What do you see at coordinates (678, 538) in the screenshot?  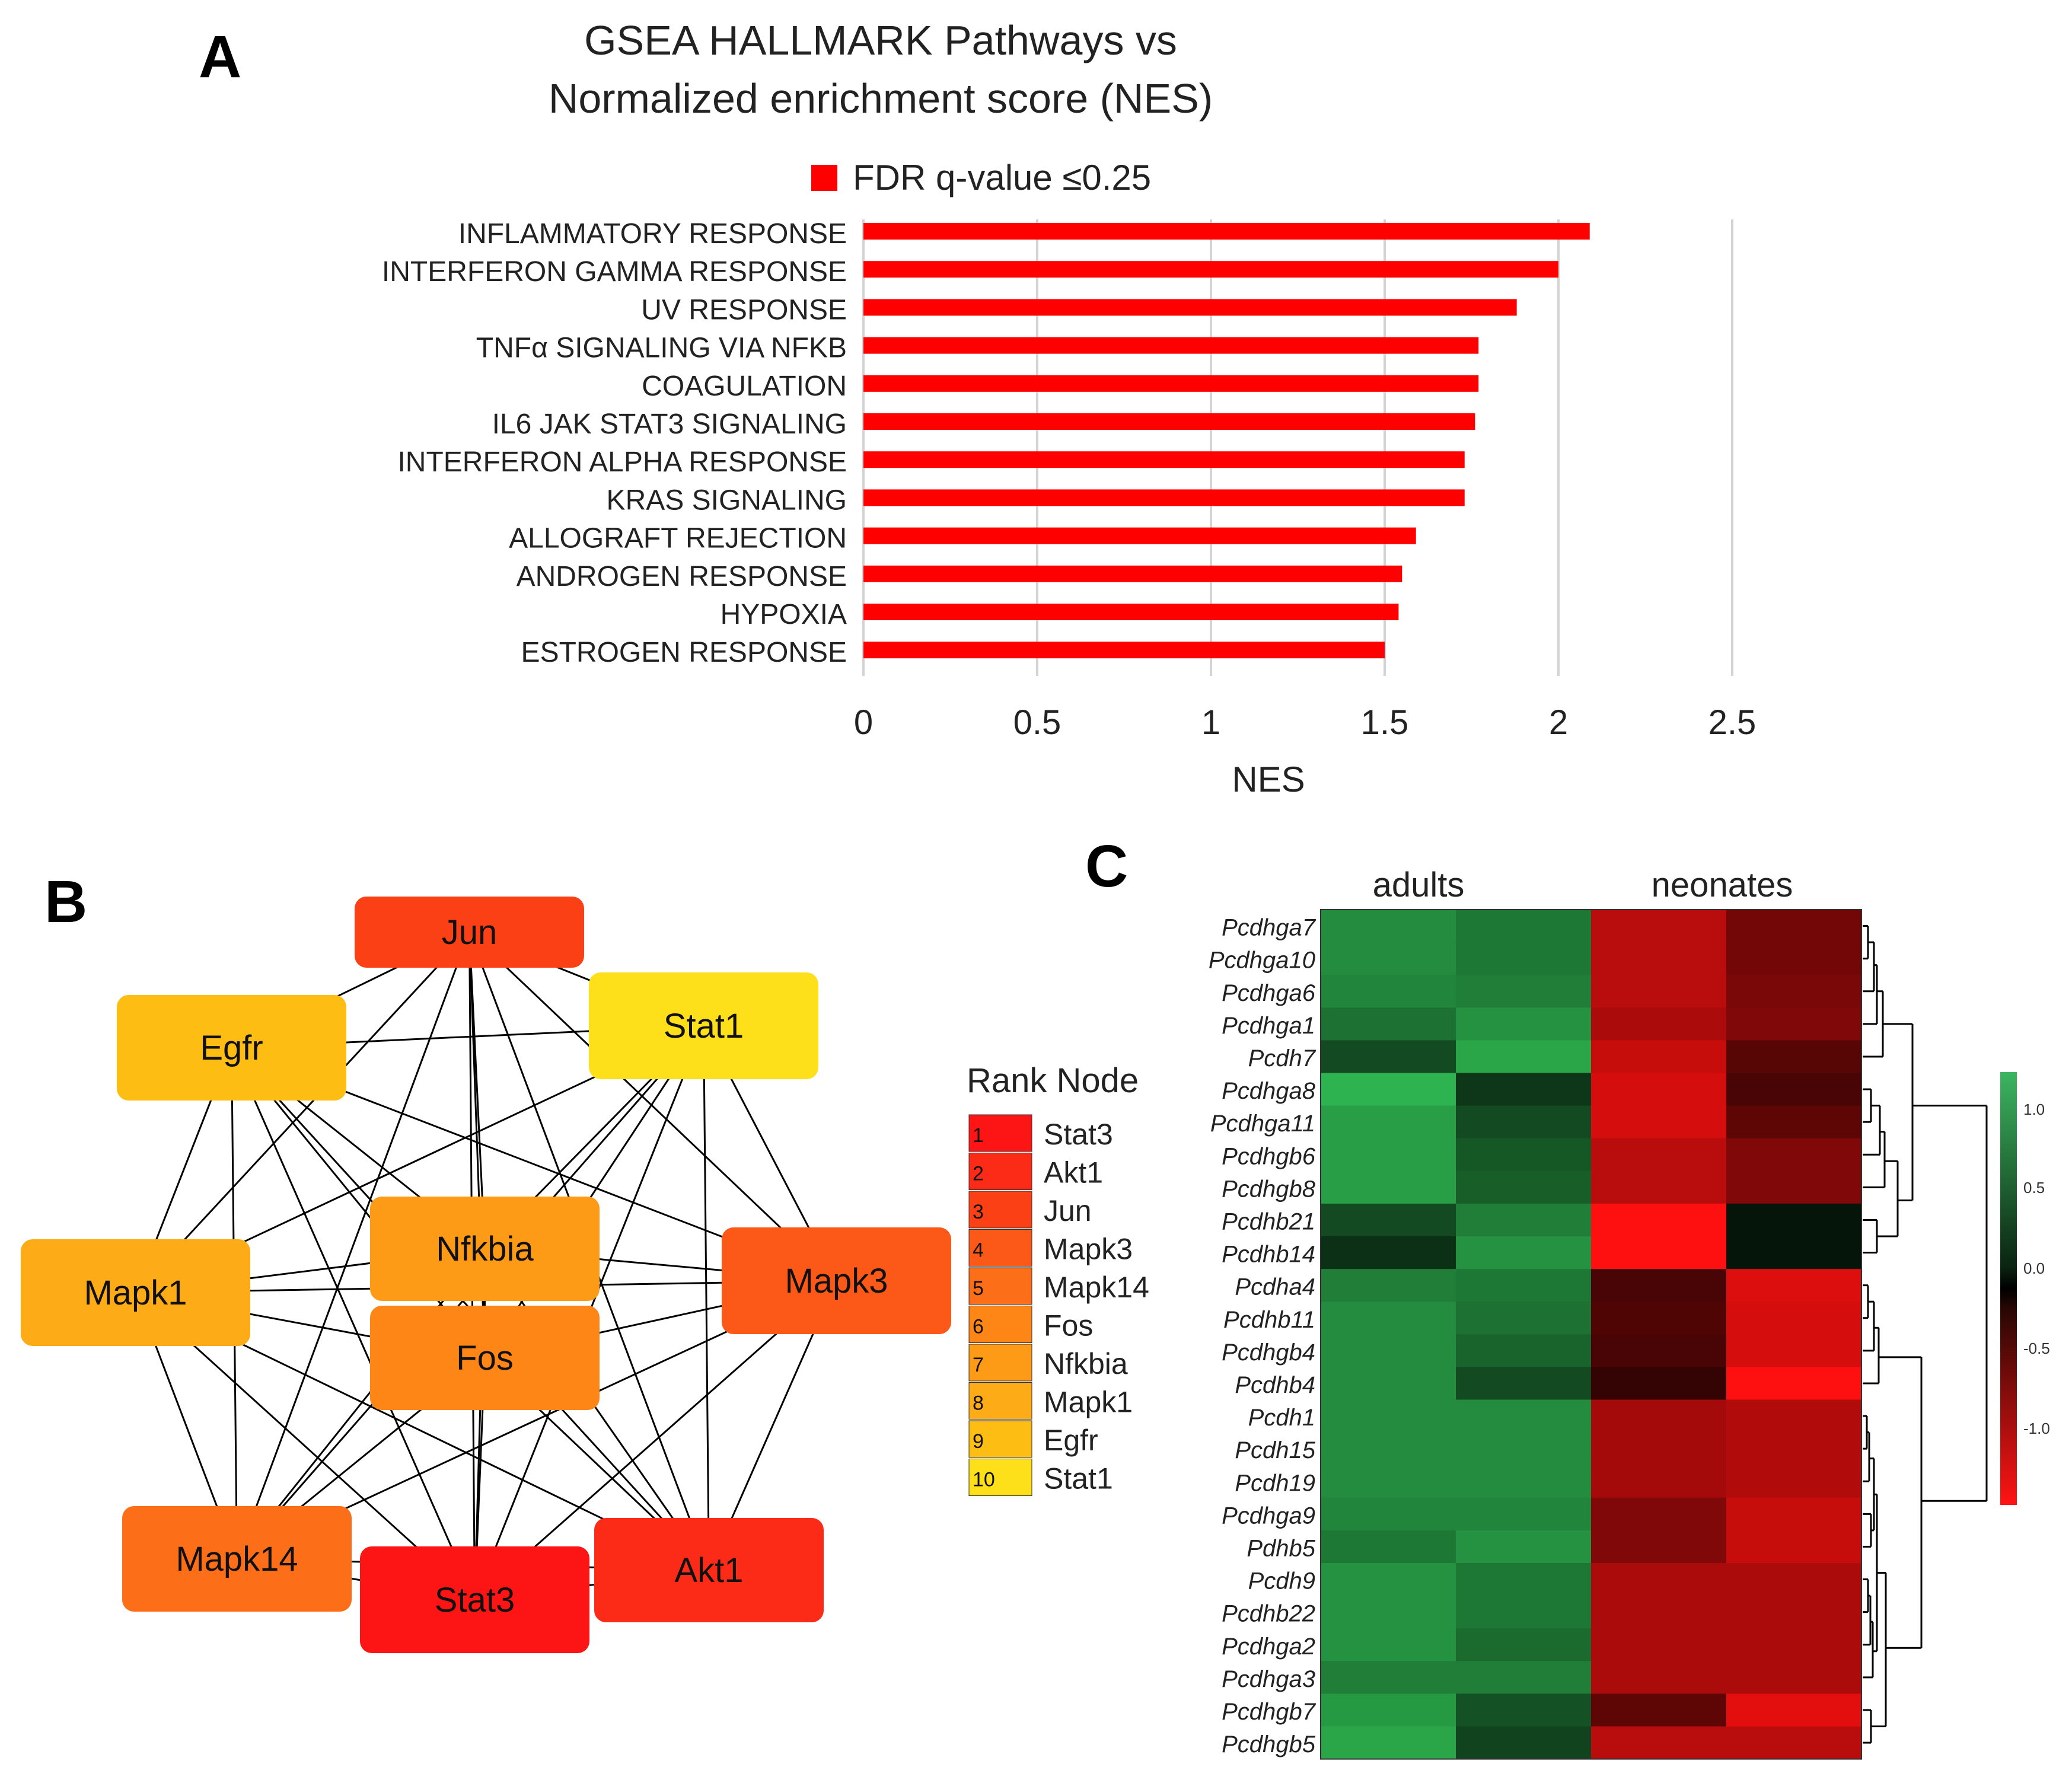 I see `bar-category-label: ALLOGRAFT REJECTION` at bounding box center [678, 538].